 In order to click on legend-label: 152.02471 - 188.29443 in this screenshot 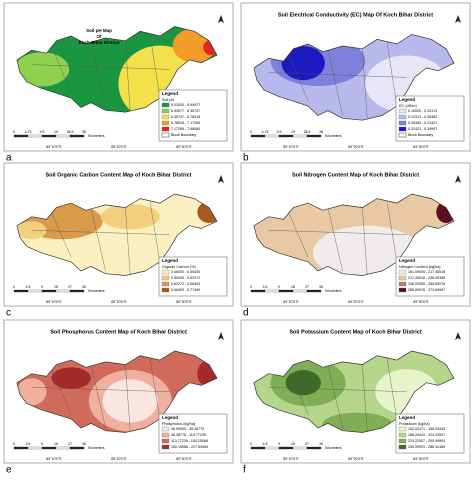, I will do `click(426, 429)`.